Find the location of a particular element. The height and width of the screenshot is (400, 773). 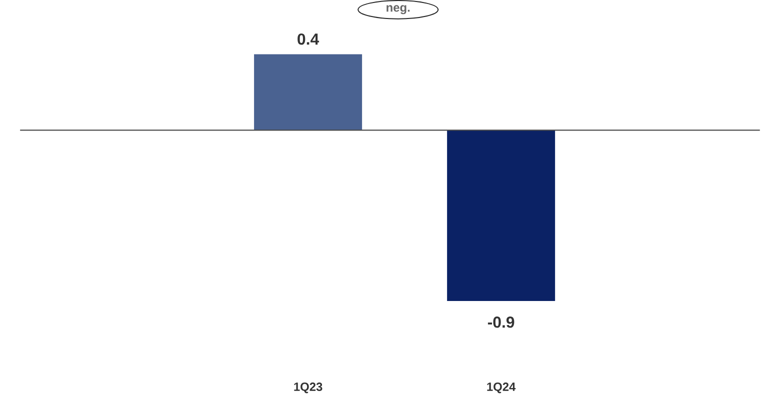

text: neg. is located at coordinates (398, 9).